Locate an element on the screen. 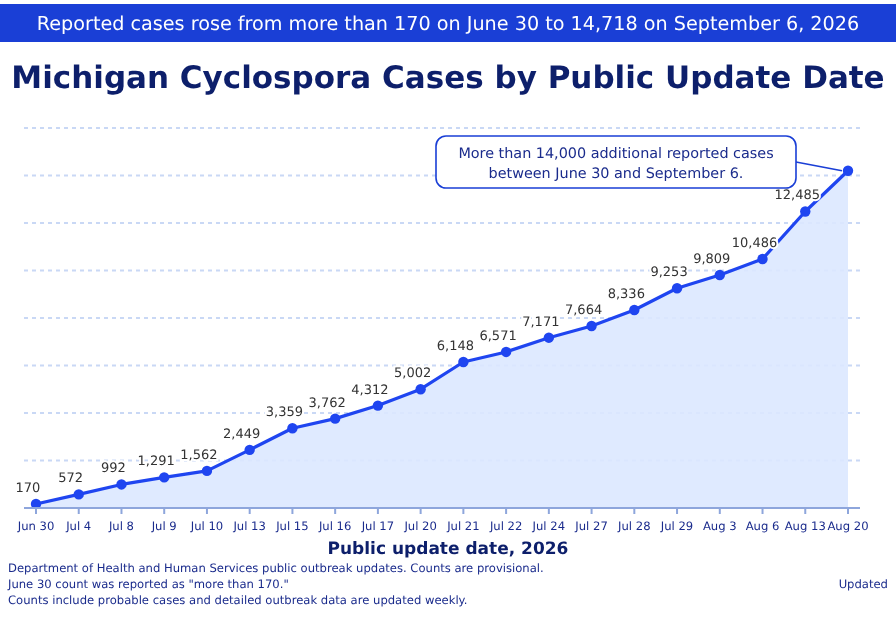 This screenshot has width=896, height=620. chart-subtitle: Reported cases rose from more than 170 on June 30 to 14,718 on September 6, 2026 is located at coordinates (448, 25).